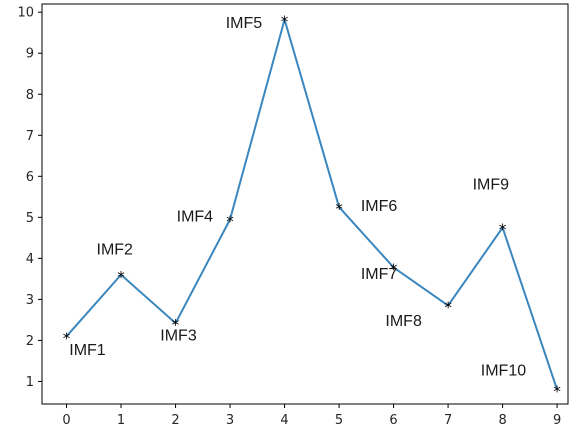 The height and width of the screenshot is (434, 570). What do you see at coordinates (115, 249) in the screenshot?
I see `imf-label: IMF2` at bounding box center [115, 249].